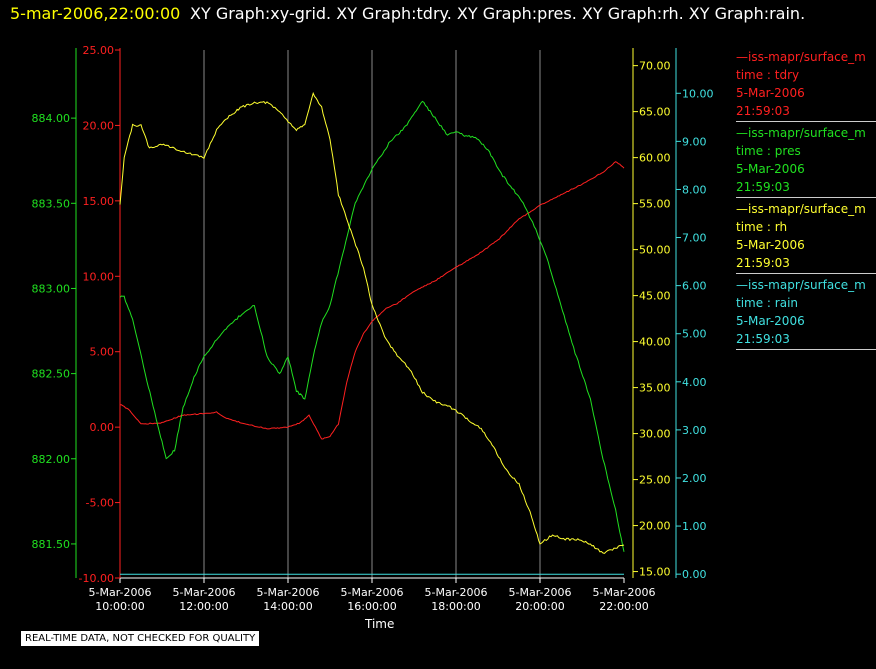 The height and width of the screenshot is (669, 876). I want to click on rain-tick-label: 1.00, so click(694, 526).